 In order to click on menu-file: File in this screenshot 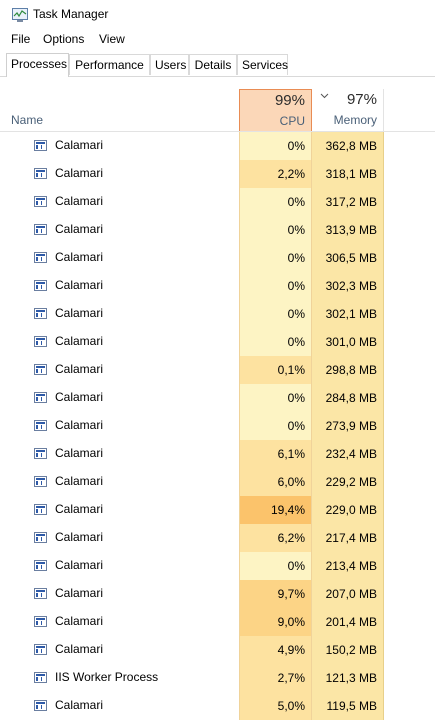, I will do `click(21, 39)`.